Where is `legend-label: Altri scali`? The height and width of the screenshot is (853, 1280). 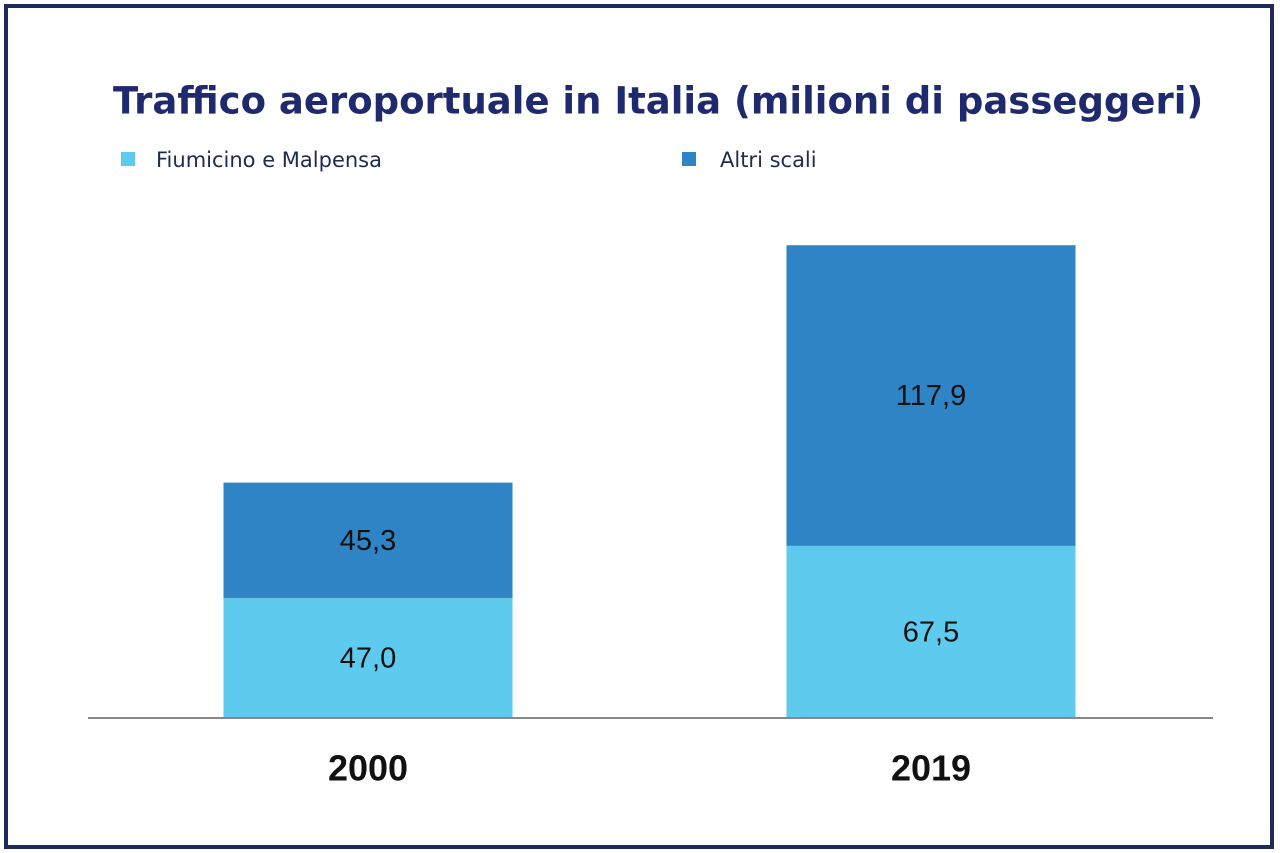
legend-label: Altri scali is located at coordinates (768, 160).